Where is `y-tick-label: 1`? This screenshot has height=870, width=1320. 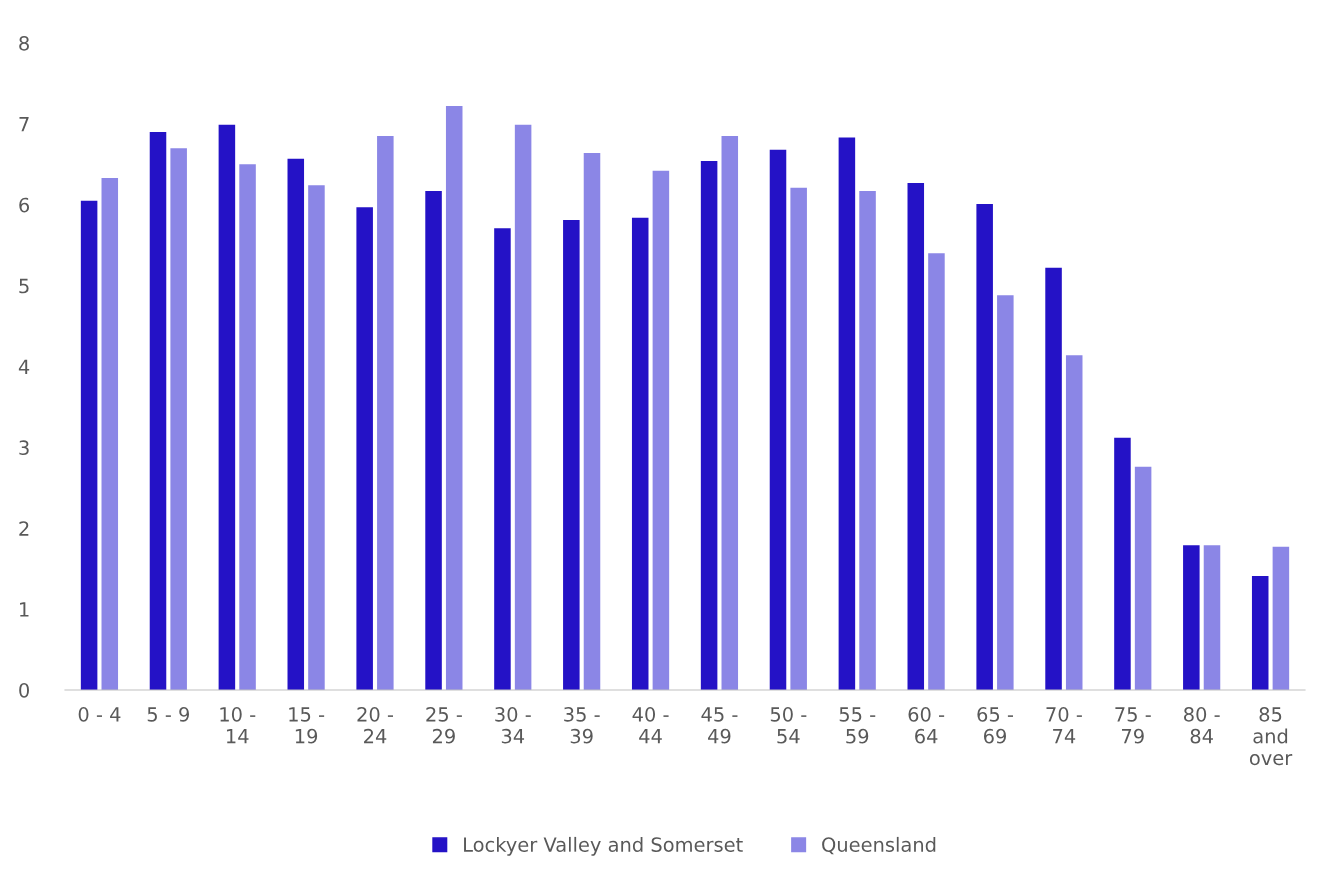 y-tick-label: 1 is located at coordinates (24, 609).